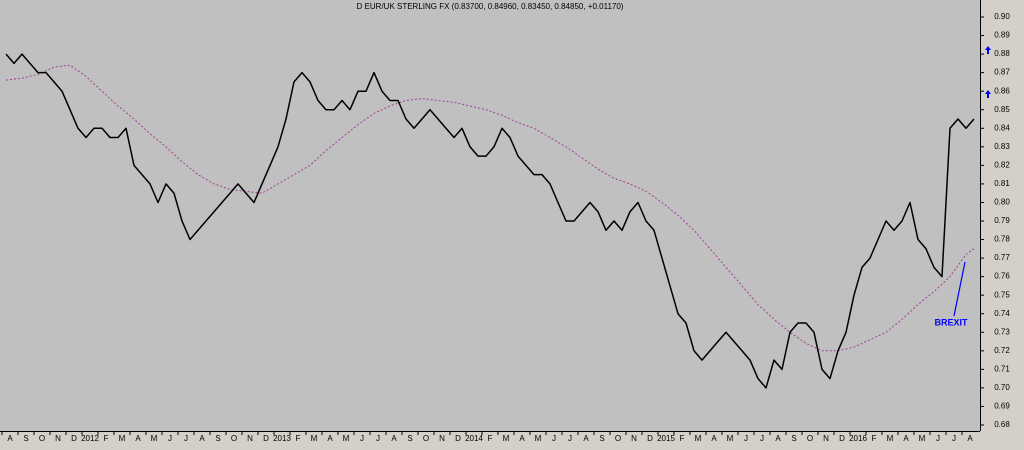 The width and height of the screenshot is (1024, 450). What do you see at coordinates (666, 438) in the screenshot?
I see `x-tick-label: 2015` at bounding box center [666, 438].